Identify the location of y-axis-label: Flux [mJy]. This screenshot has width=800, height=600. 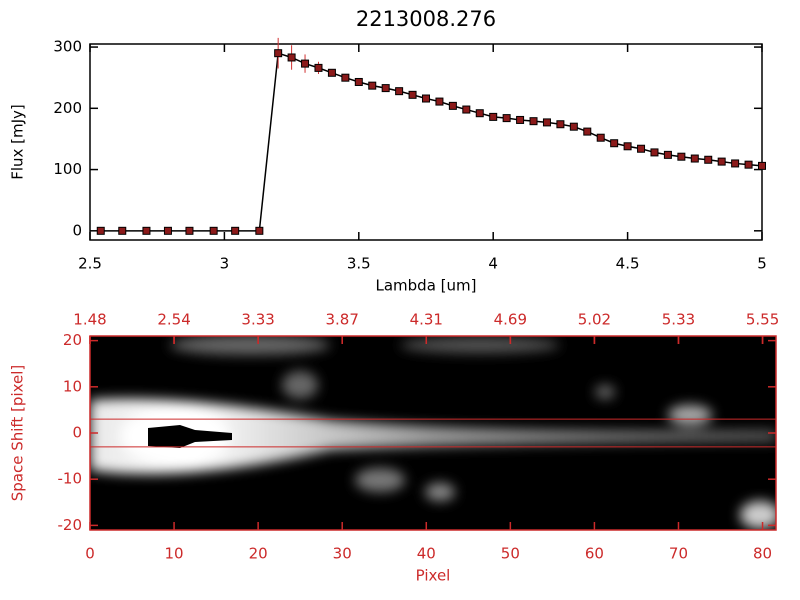
(18, 142).